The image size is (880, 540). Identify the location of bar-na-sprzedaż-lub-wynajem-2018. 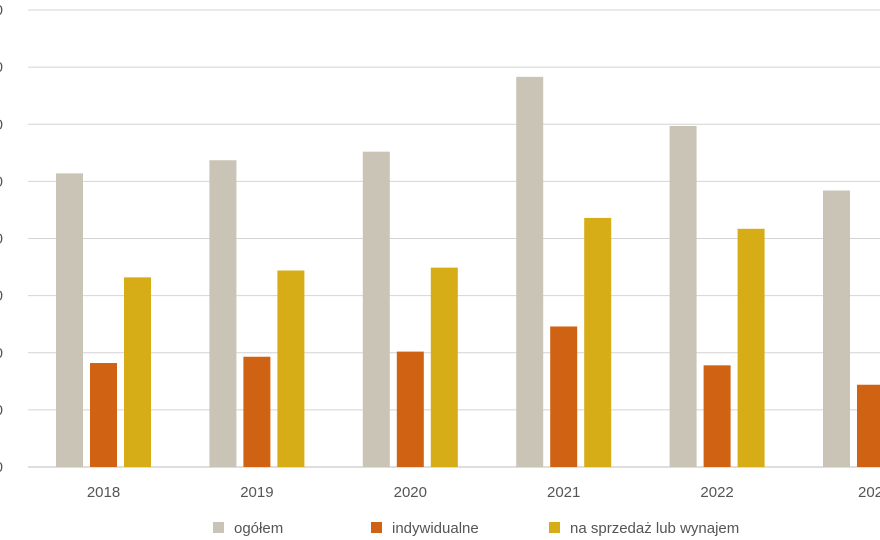
(137, 372).